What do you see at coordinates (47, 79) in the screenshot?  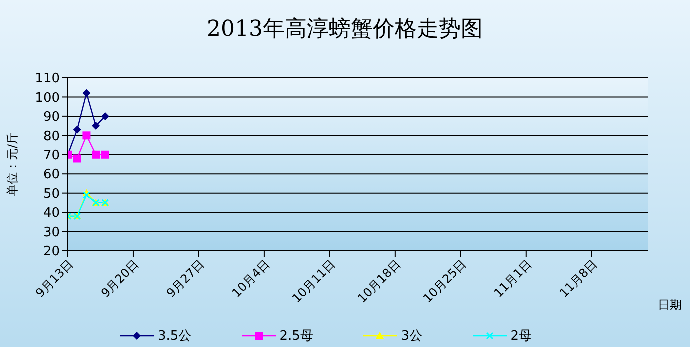 I see `y-tick-label: 110` at bounding box center [47, 79].